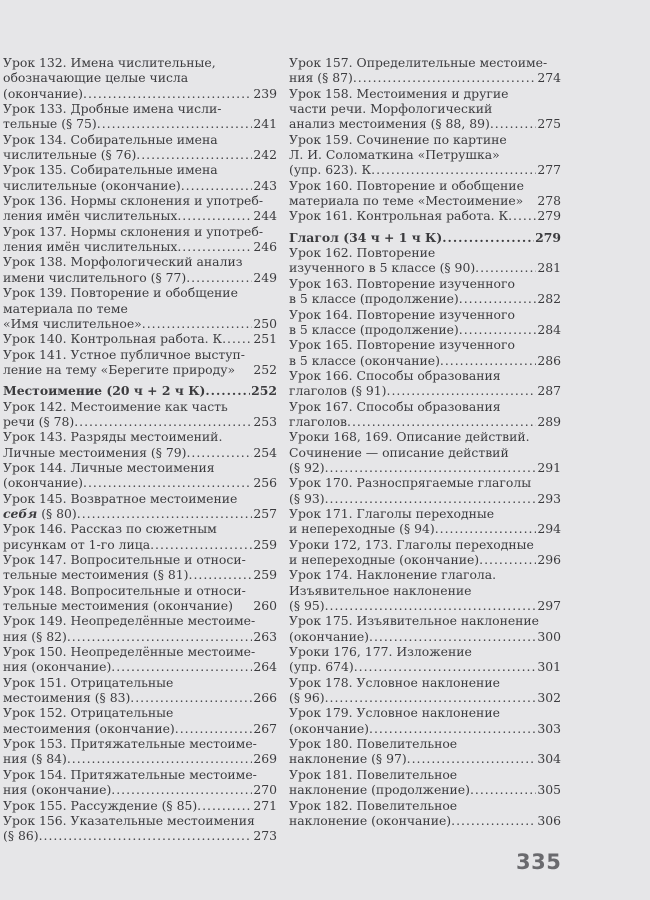 The height and width of the screenshot is (900, 650). I want to click on entry-last-line: ление на тему «Берегите природу» 252, so click(140, 369).